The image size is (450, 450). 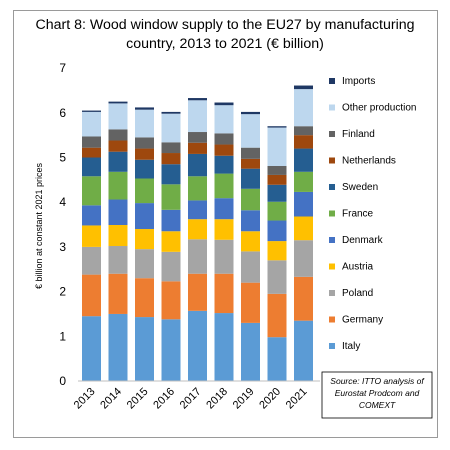 I want to click on legend-label: Netherlands, so click(x=369, y=161).